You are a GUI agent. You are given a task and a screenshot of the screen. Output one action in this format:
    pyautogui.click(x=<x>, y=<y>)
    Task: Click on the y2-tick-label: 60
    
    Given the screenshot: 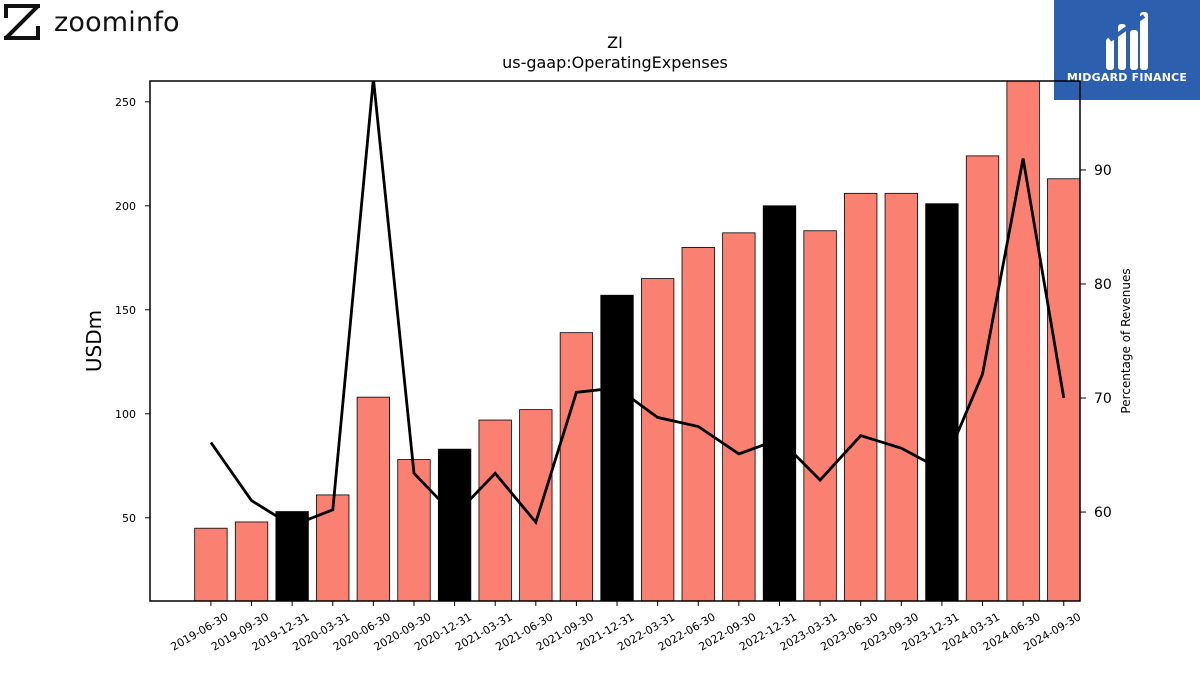 What is the action you would take?
    pyautogui.click(x=1103, y=513)
    